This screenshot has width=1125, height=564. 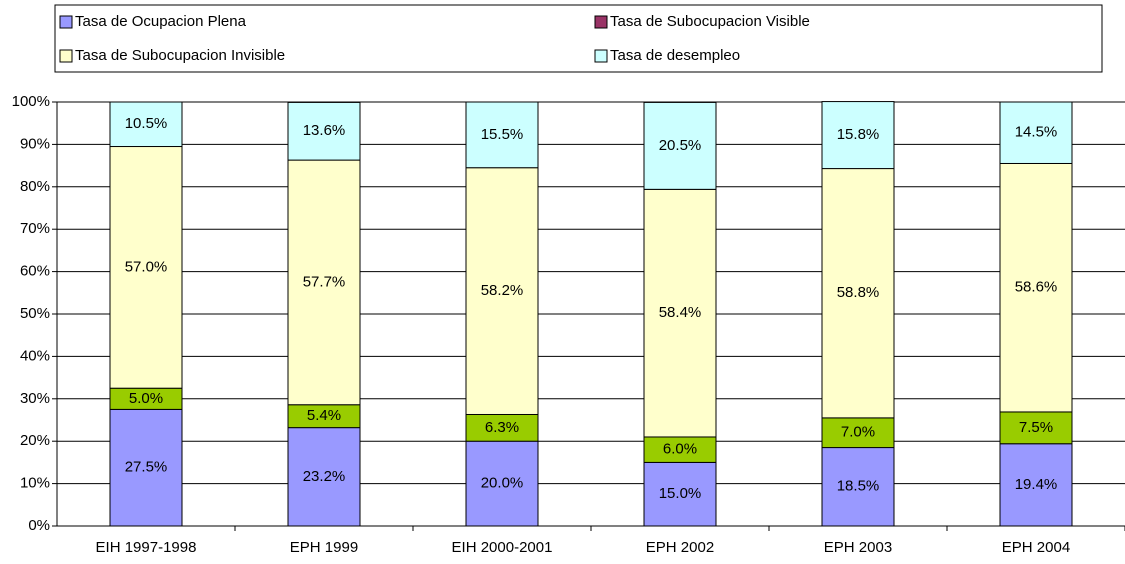 What do you see at coordinates (35, 398) in the screenshot?
I see `y-tick-label: 30%` at bounding box center [35, 398].